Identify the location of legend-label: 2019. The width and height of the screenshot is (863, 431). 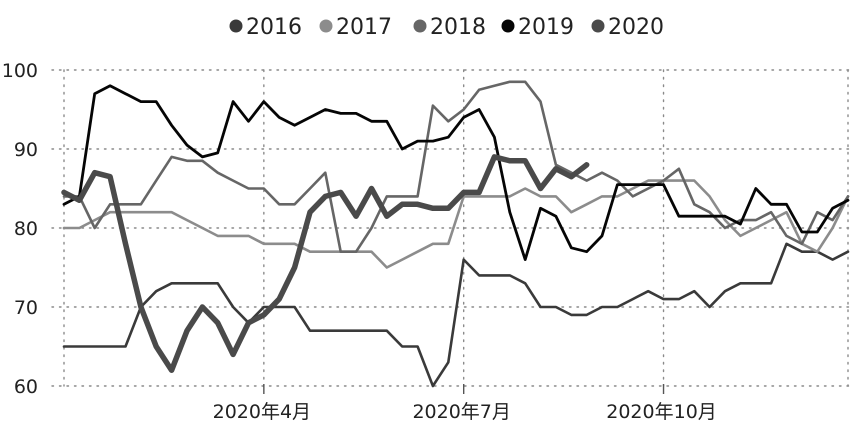
(546, 27).